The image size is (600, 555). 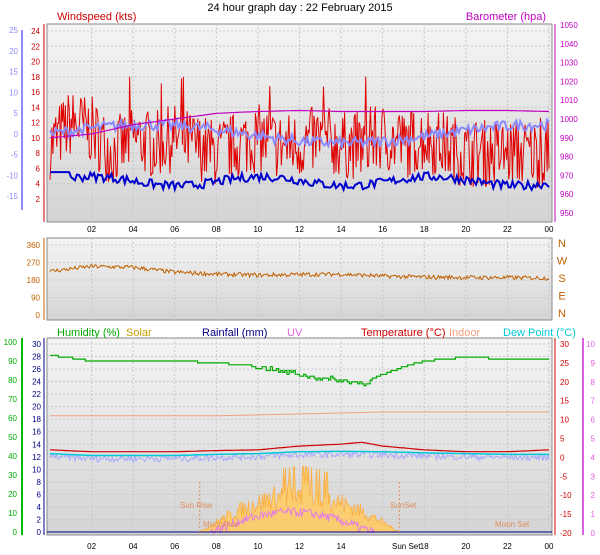 I want to click on uv-tick-label: 5, so click(x=593, y=439).